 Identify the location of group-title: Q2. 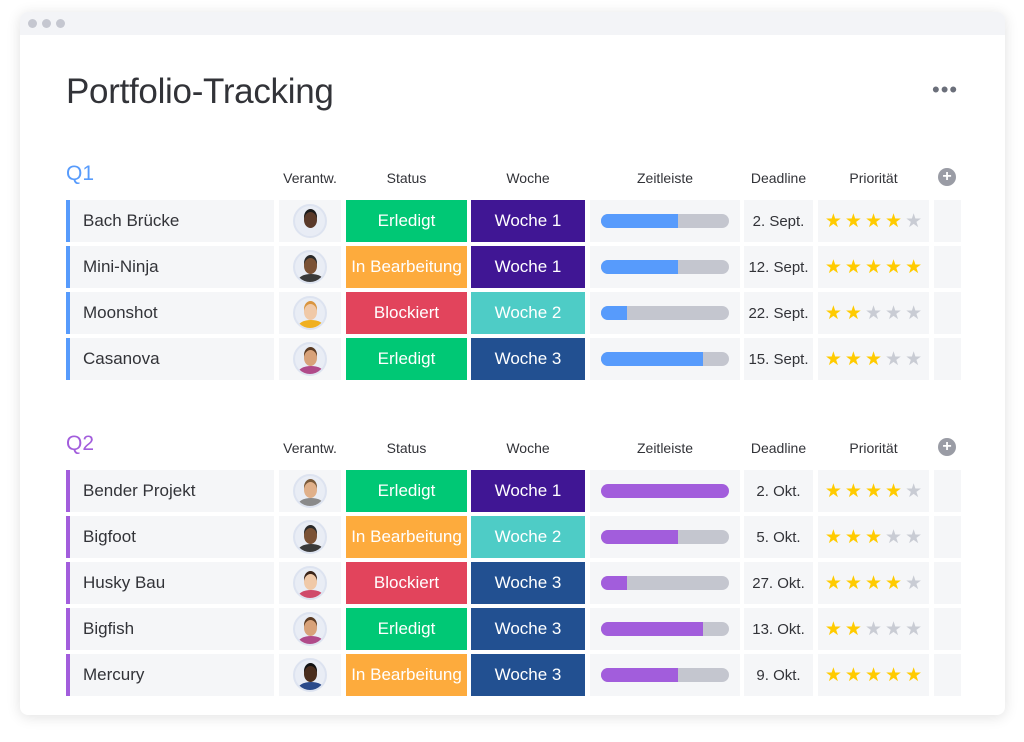
(80, 443).